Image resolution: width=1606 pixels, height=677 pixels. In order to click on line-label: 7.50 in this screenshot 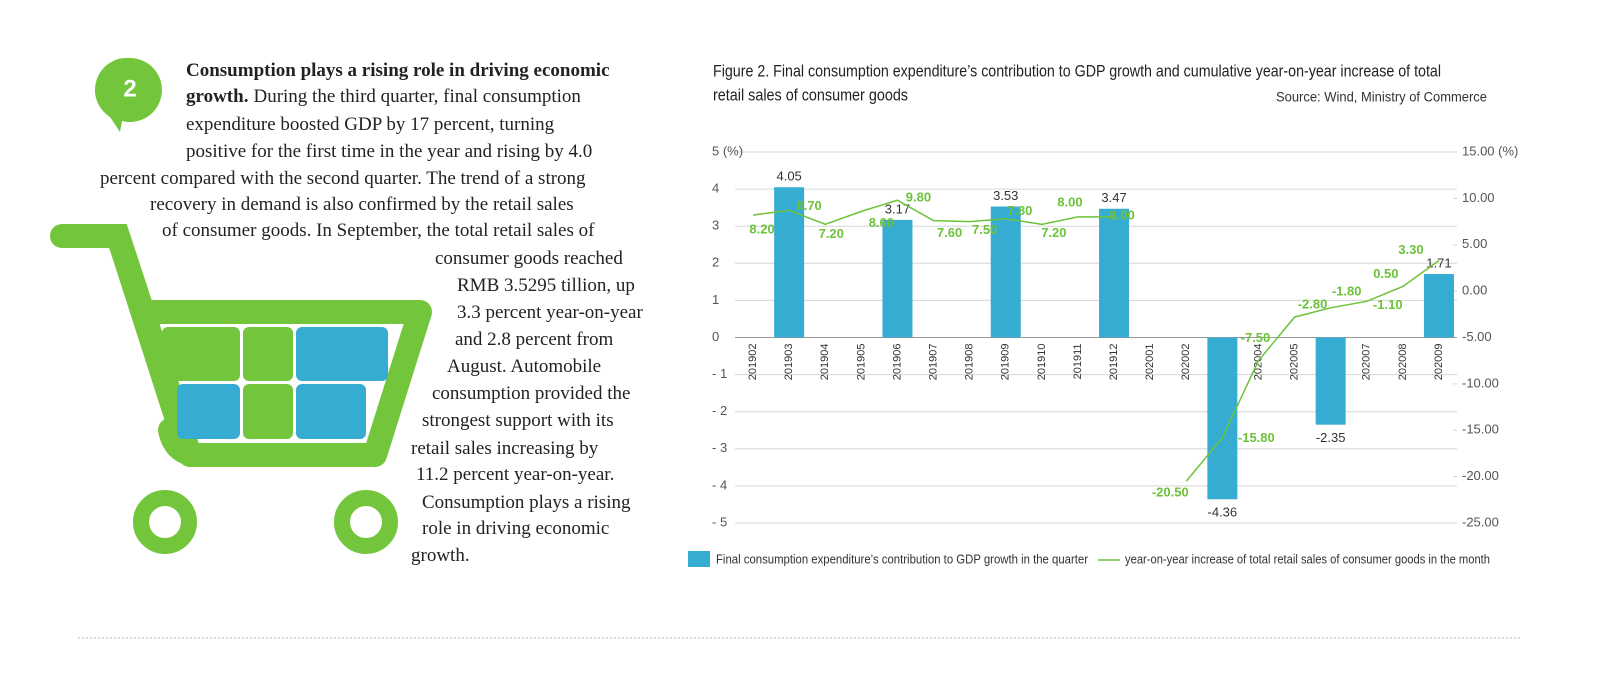, I will do `click(984, 229)`.